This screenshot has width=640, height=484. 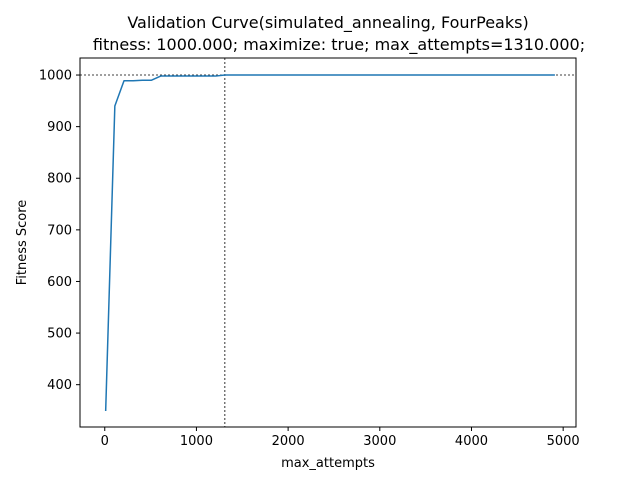 I want to click on x-axis-ticks: 0 1000 2000 3000 4000 5000, so click(x=340, y=438).